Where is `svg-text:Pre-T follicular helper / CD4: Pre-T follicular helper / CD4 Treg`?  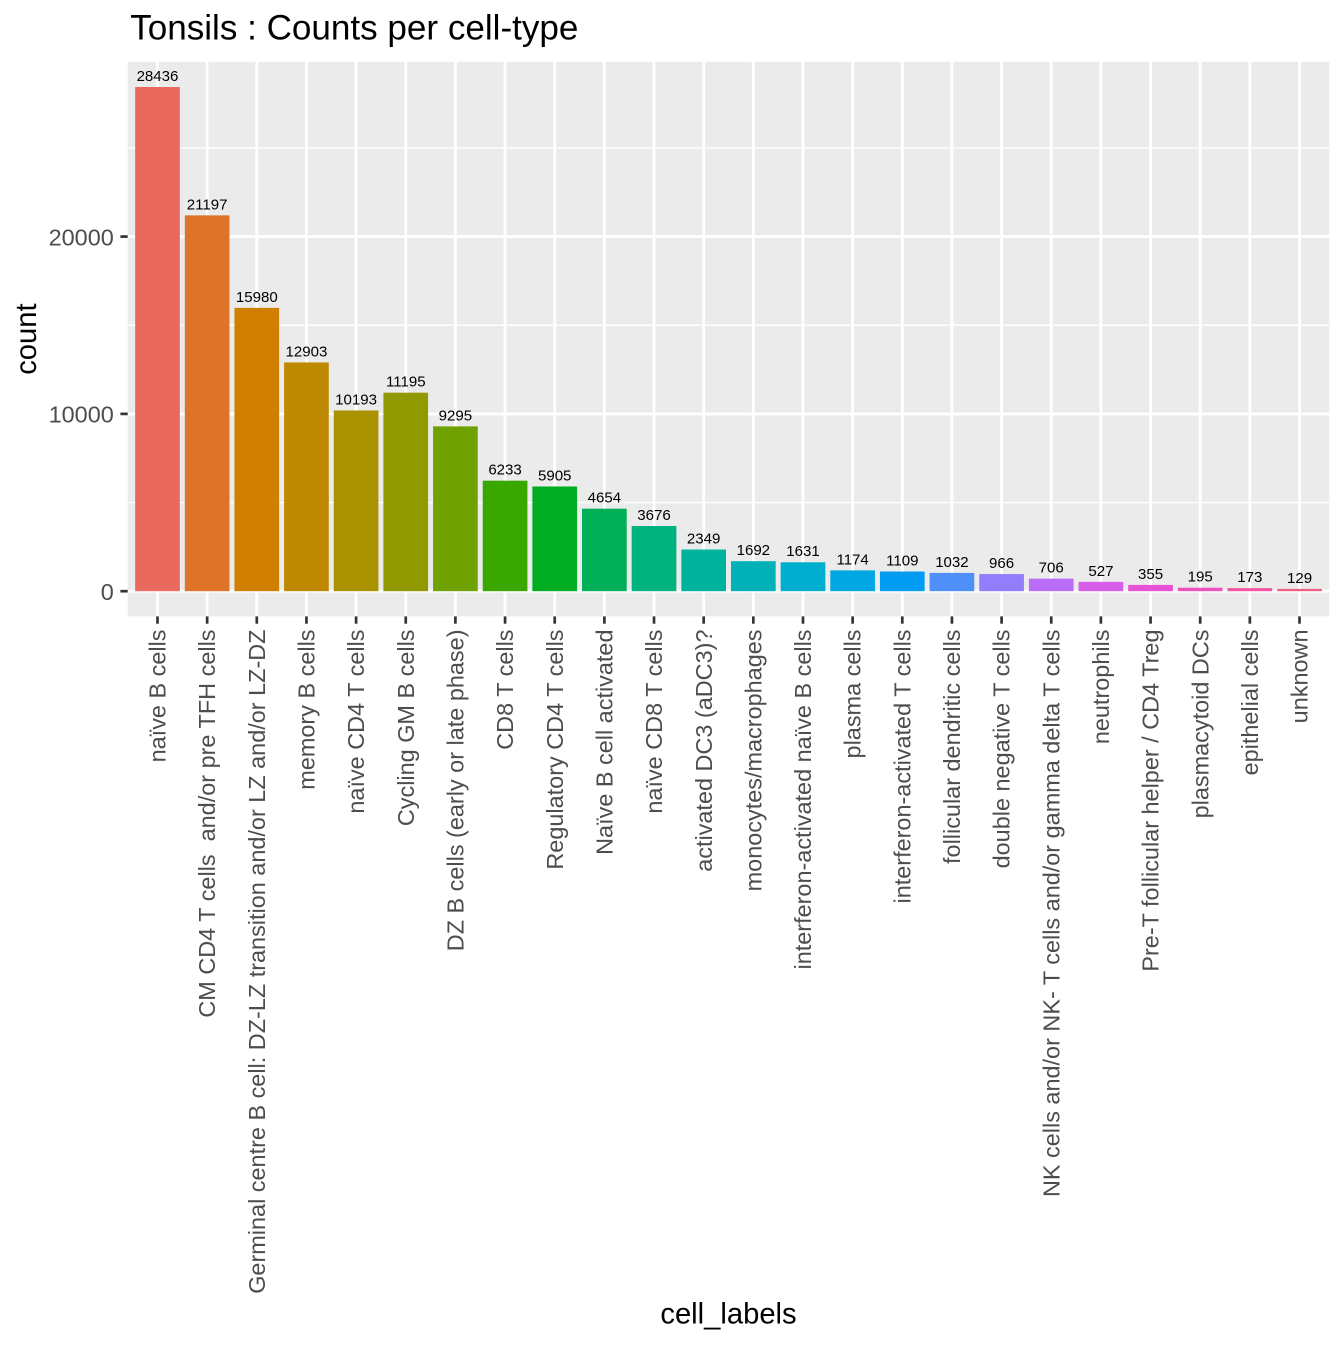
svg-text:Pre-T follicular helper / CD4: Pre-T follicular helper / CD4 Treg is located at coordinates (1151, 801).